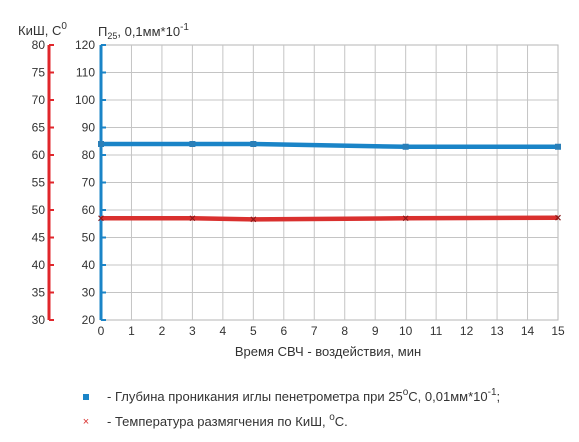  Describe the element at coordinates (227, 420) in the screenshot. I see `legend-item-softening: - Температура размягчения по КиШ, оС.` at that location.